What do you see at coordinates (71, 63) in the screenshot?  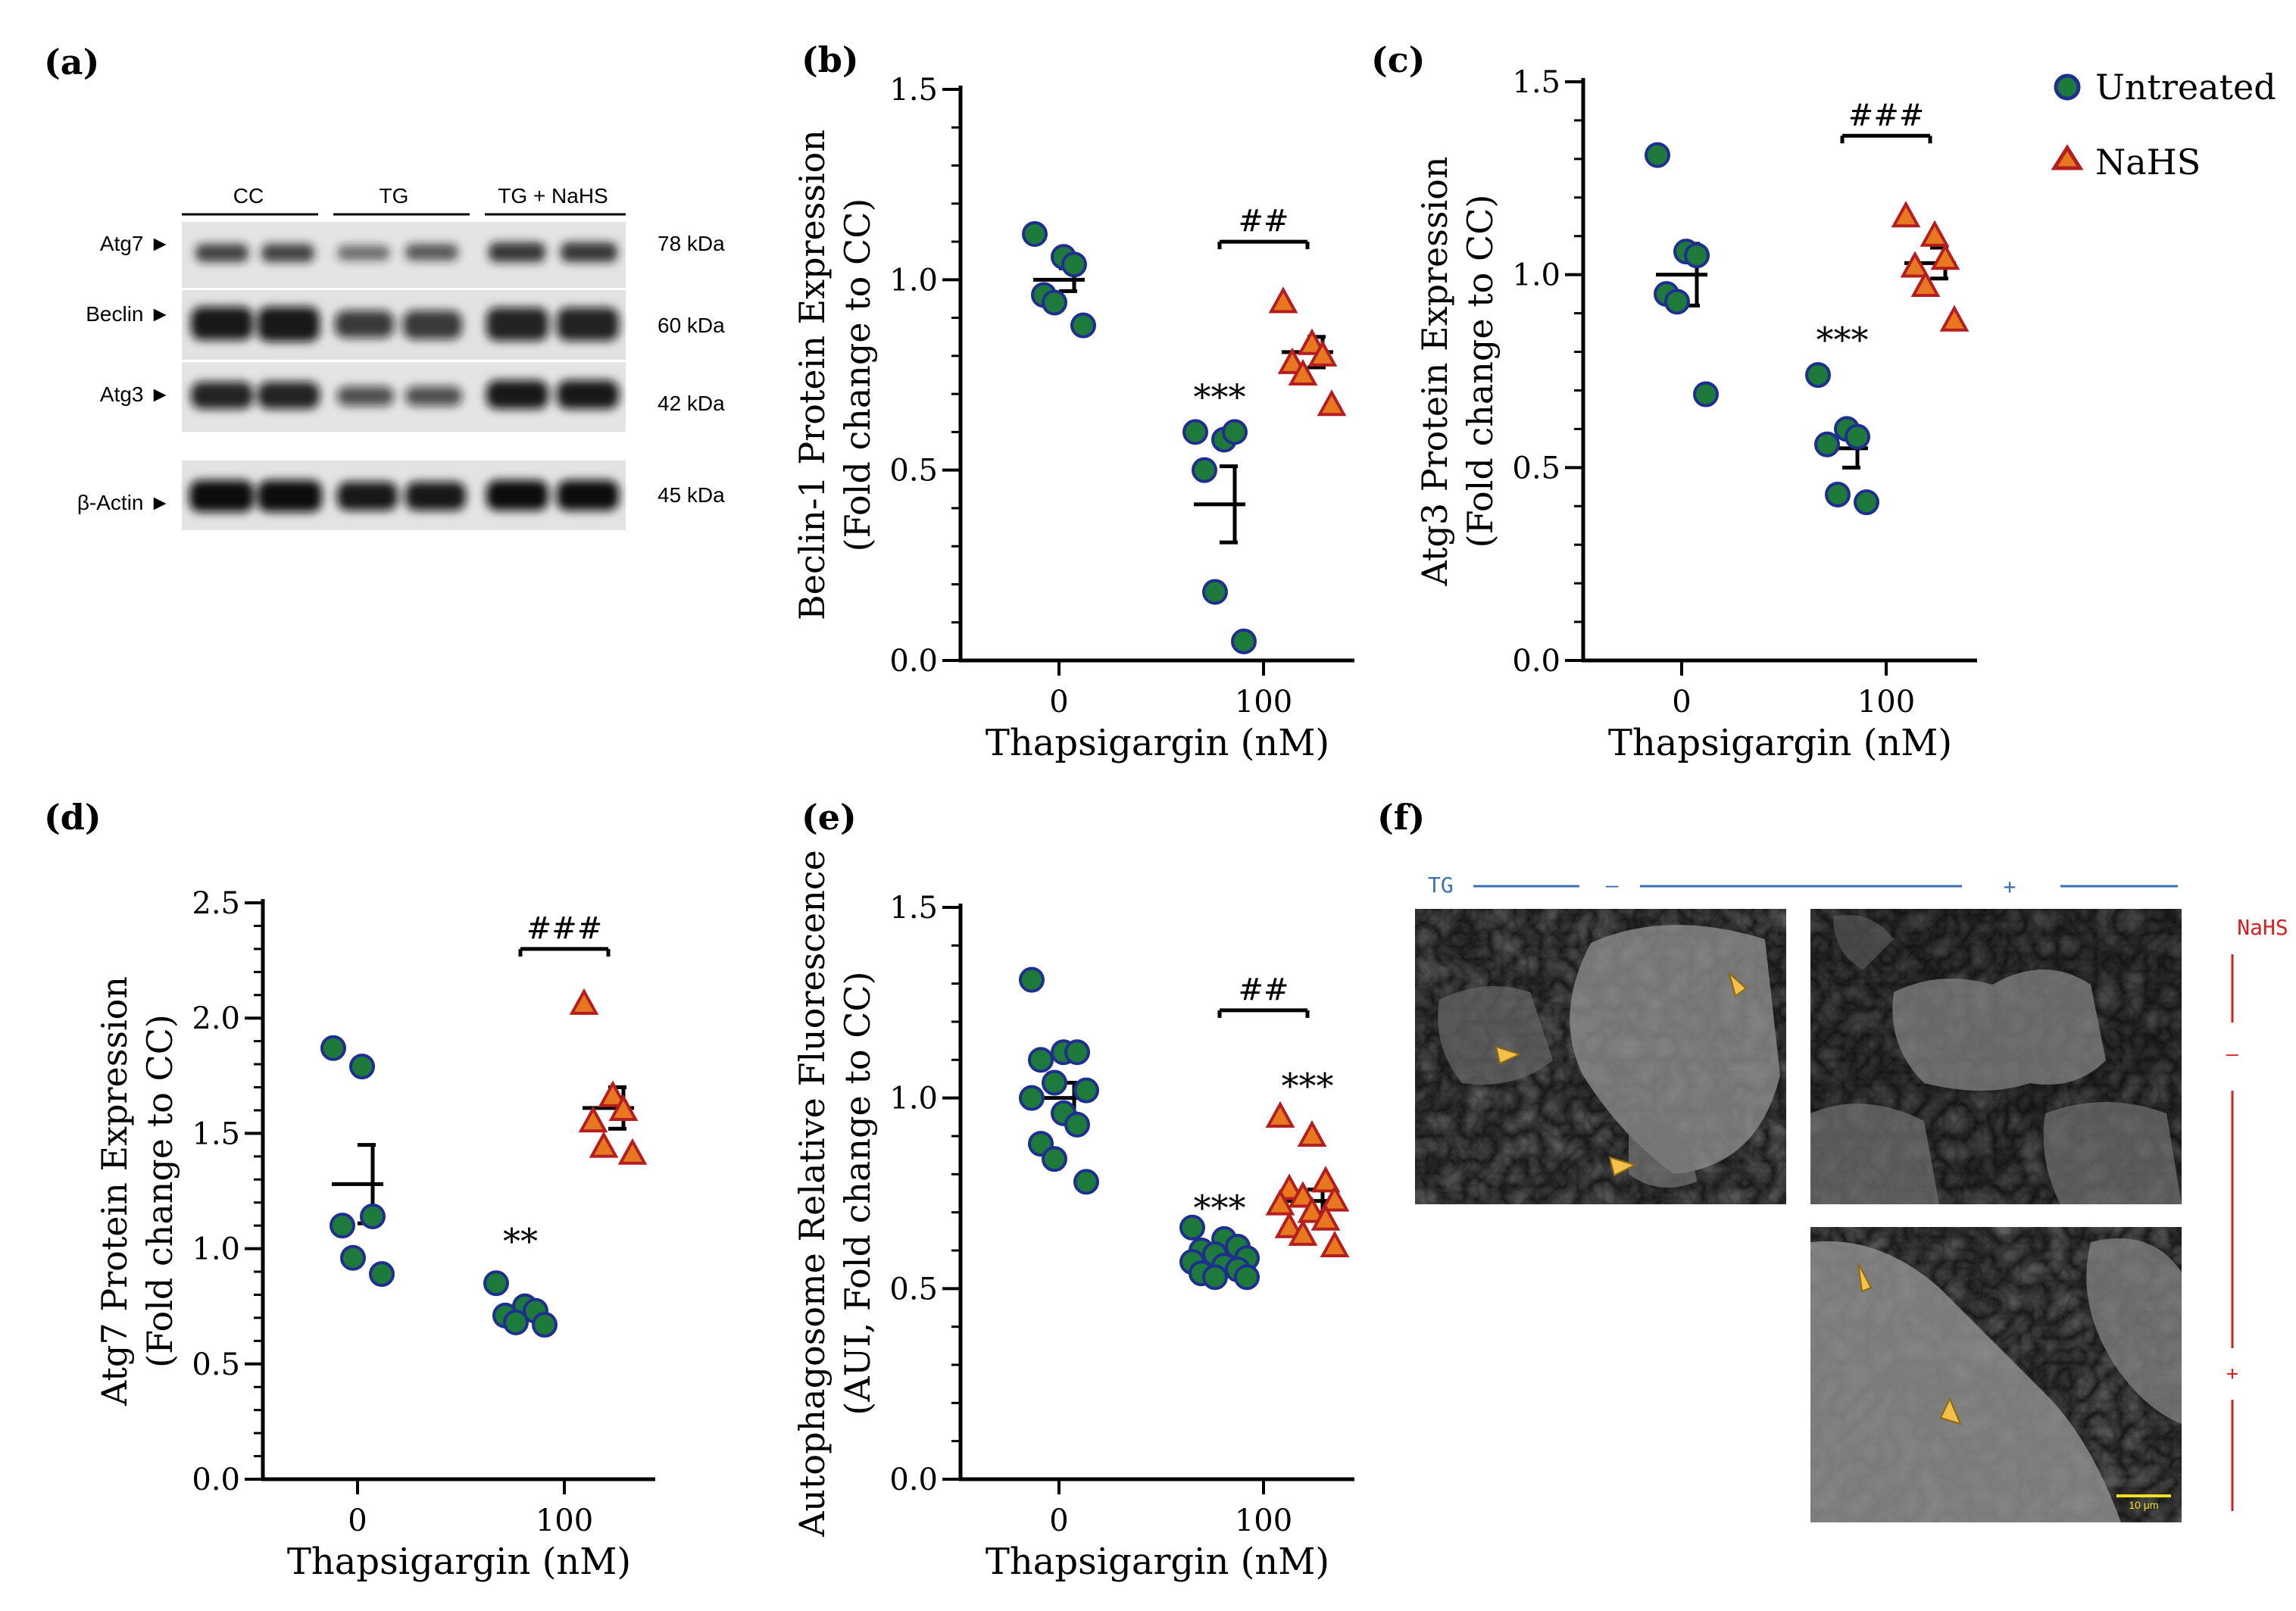 I see `panel-label-a: (a)` at bounding box center [71, 63].